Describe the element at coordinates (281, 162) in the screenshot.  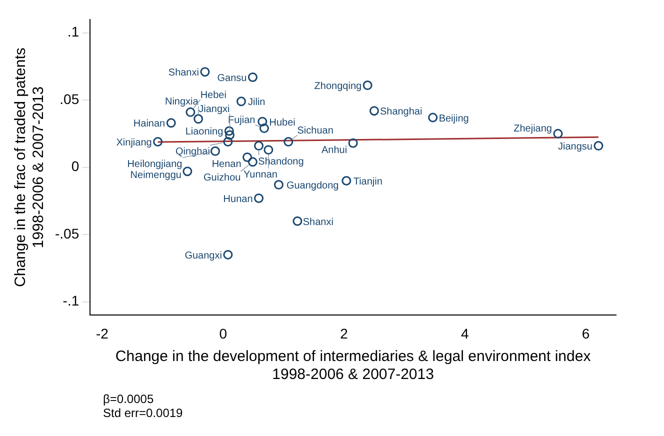
I see `annotation: Shandong` at that location.